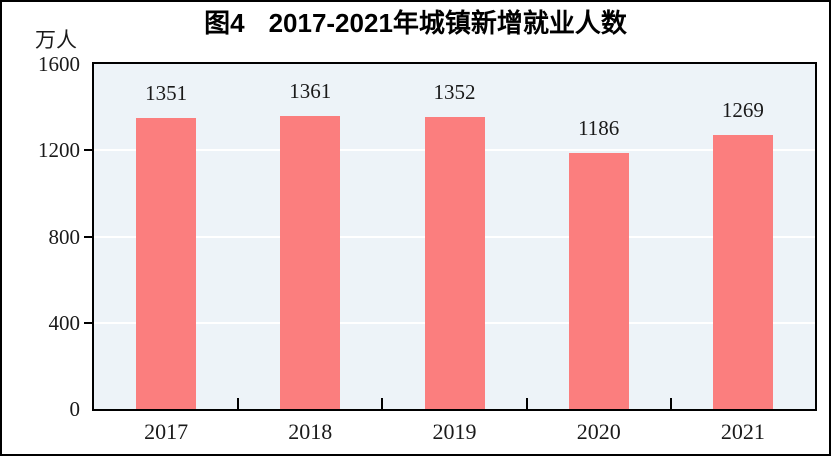 The image size is (831, 456). What do you see at coordinates (599, 128) in the screenshot?
I see `value-label-2020: 1186` at bounding box center [599, 128].